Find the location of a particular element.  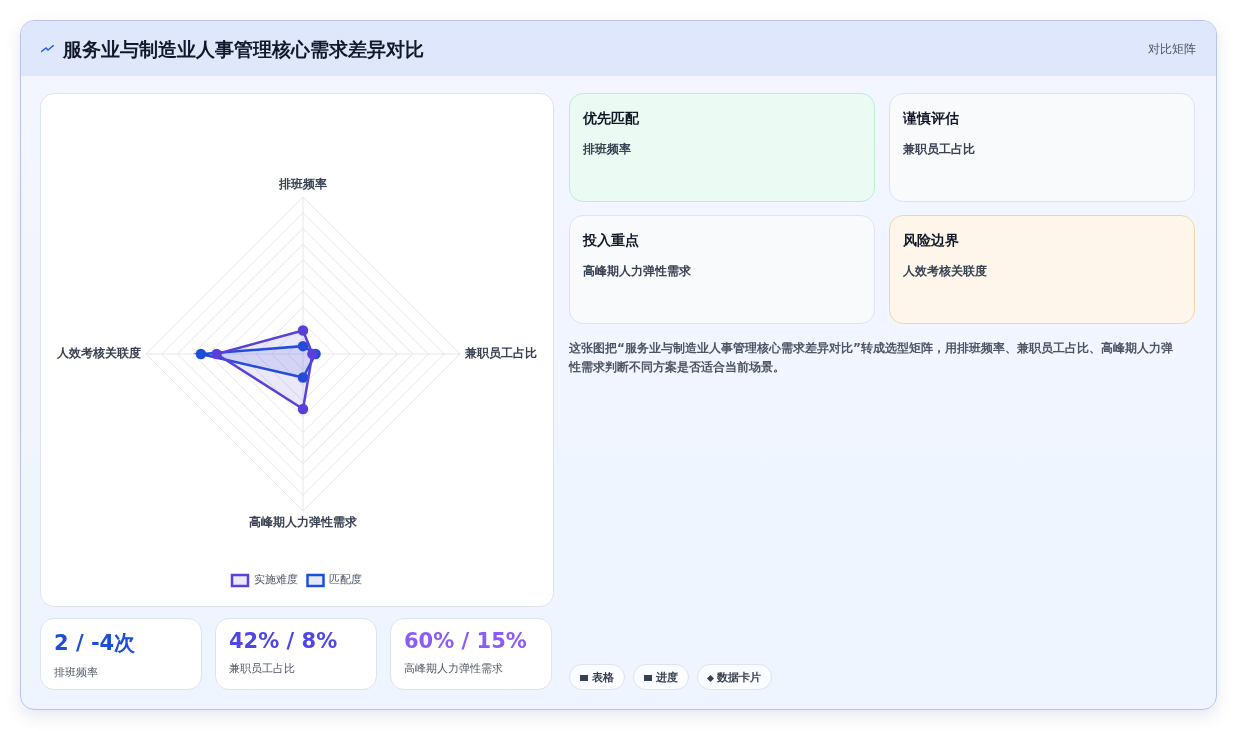

spoke-label: 人效考核关联度 is located at coordinates (98, 353).